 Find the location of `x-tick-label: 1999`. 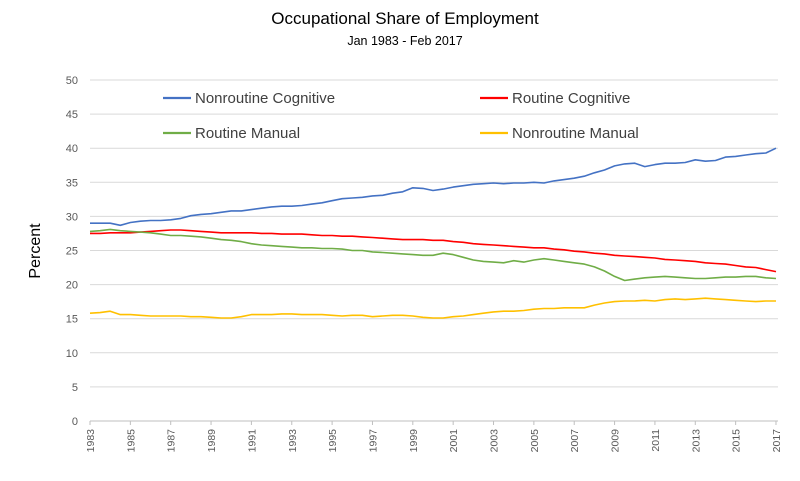

x-tick-label: 1999 is located at coordinates (414, 441).